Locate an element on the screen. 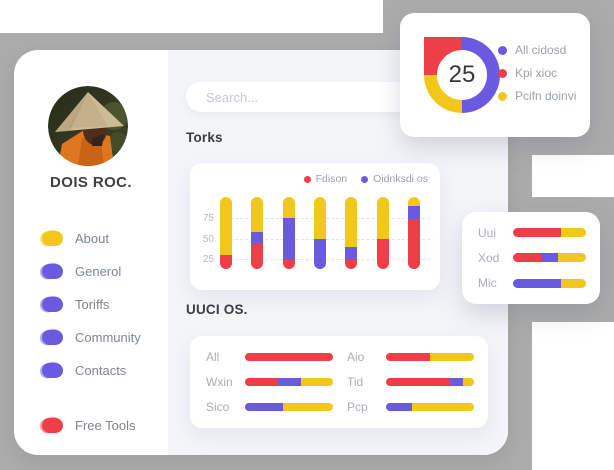  sidebar-item-free-tools: Free Tools is located at coordinates (88, 425).